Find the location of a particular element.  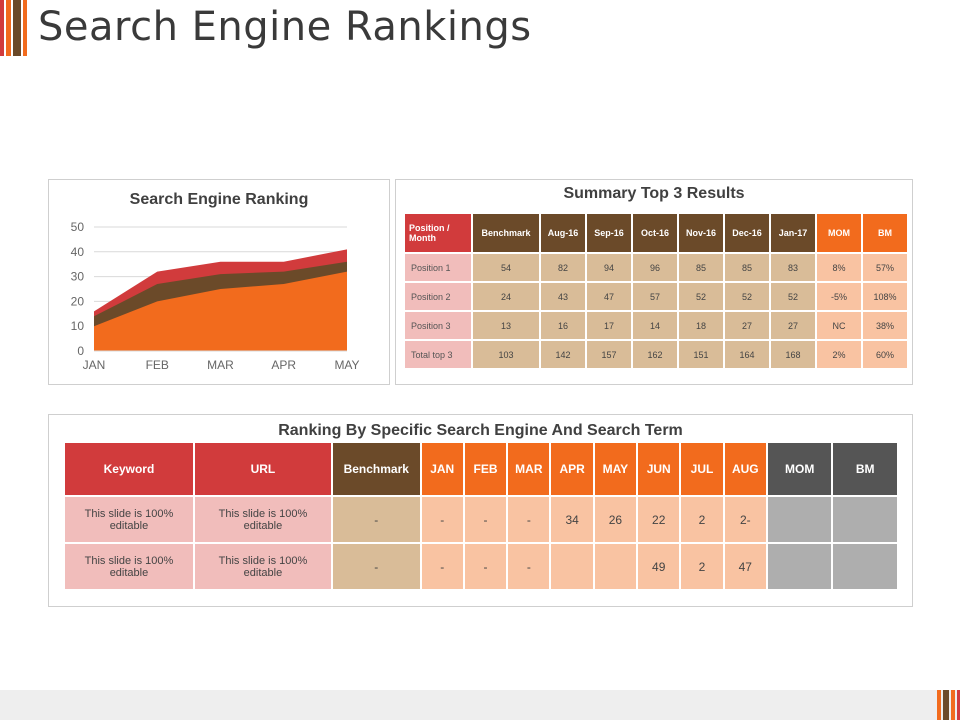

y-tick-label: 50 is located at coordinates (78, 227).